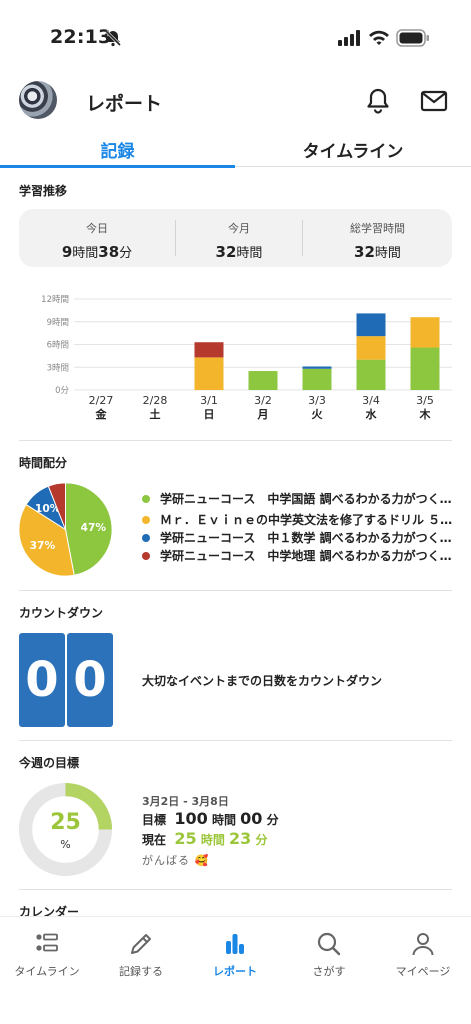 Image resolution: width=471 pixels, height=1024 pixels. Describe the element at coordinates (47, 955) in the screenshot. I see `nav-timeline: タイムライン` at that location.